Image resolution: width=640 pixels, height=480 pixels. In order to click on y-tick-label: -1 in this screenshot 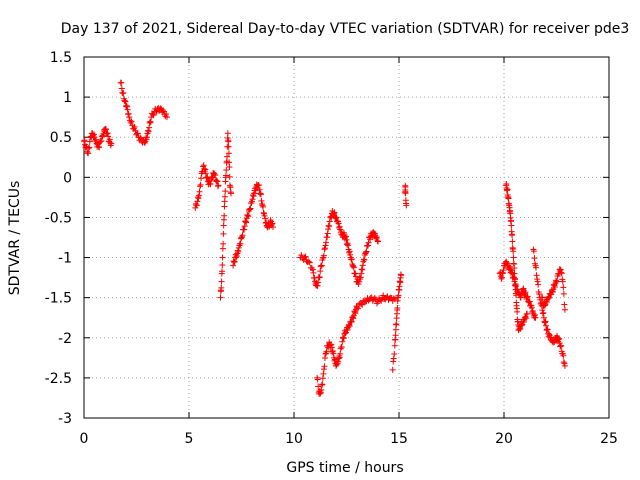, I will do `click(65, 259)`.